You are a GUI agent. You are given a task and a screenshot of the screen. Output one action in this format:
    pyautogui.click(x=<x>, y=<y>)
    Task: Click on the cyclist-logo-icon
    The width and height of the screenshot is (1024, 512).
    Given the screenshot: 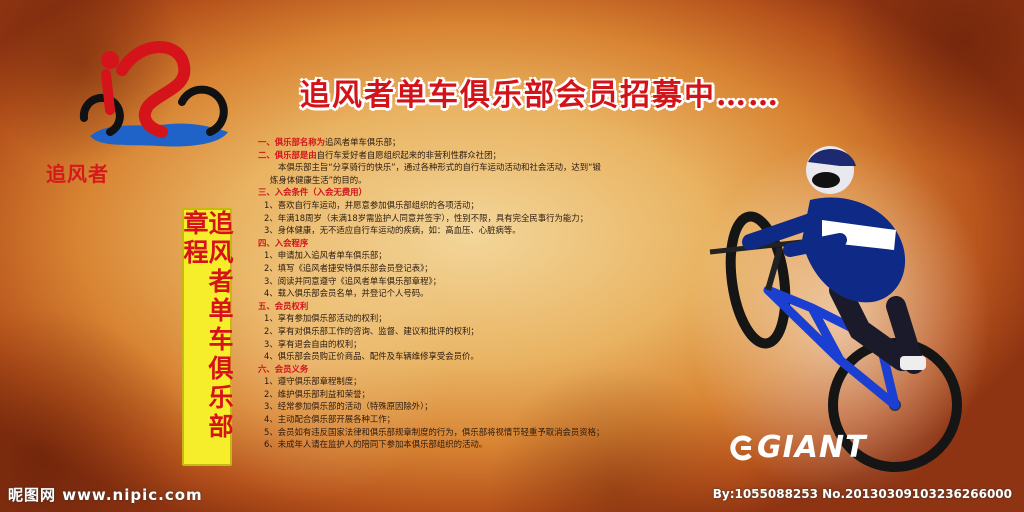 What is the action you would take?
    pyautogui.click(x=153, y=94)
    